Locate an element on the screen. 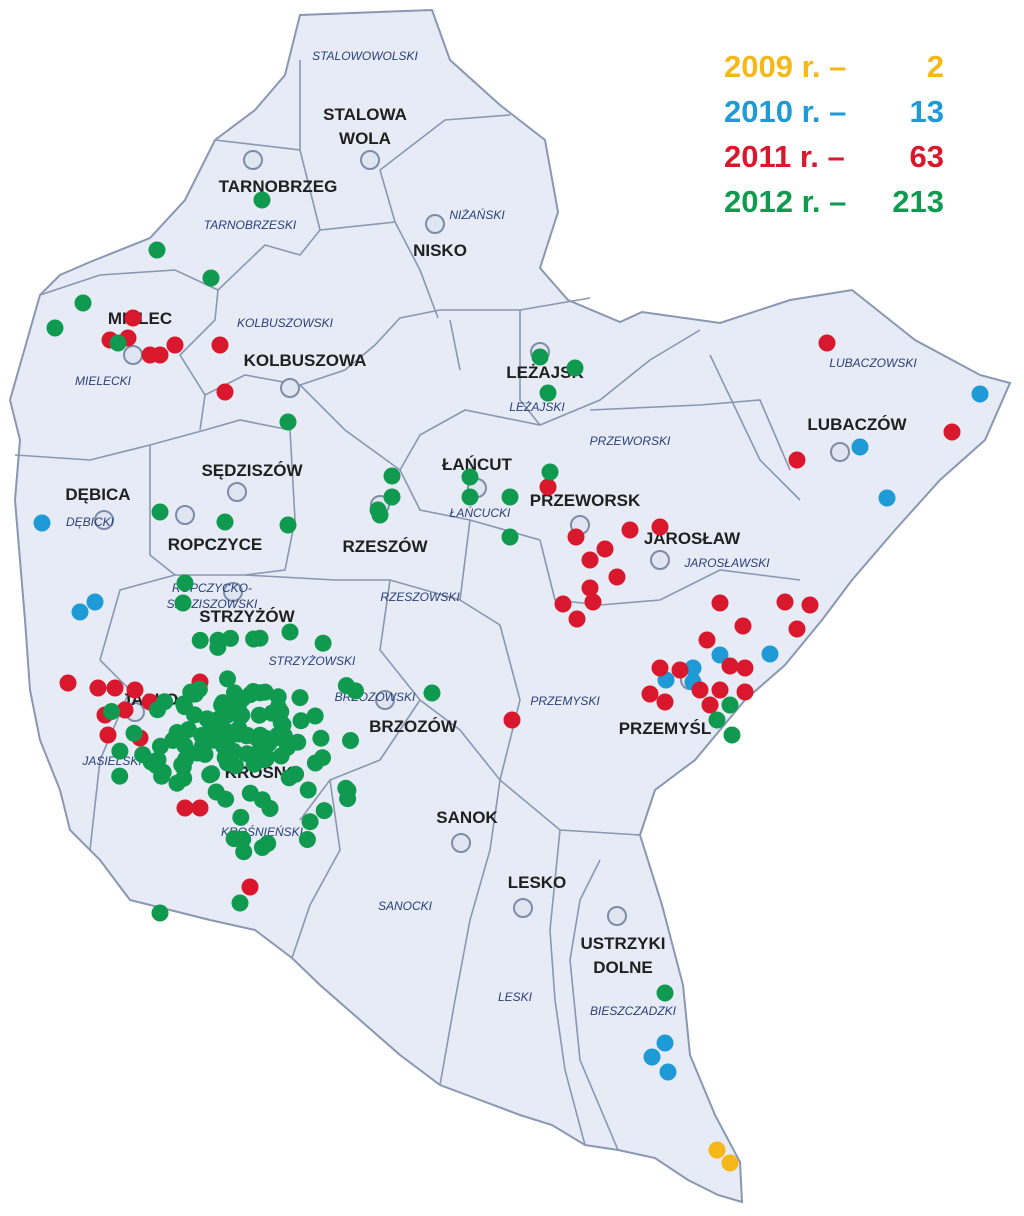 The height and width of the screenshot is (1216, 1024). town-label: TARNOBRZEG is located at coordinates (278, 186).